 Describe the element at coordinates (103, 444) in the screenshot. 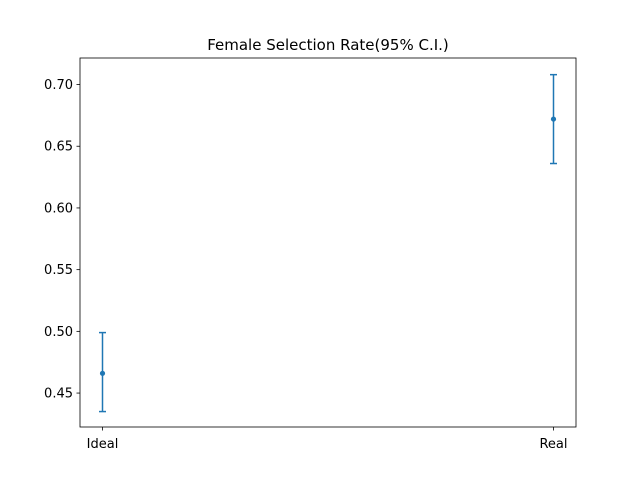

I see `x-tick-label: Ideal` at that location.